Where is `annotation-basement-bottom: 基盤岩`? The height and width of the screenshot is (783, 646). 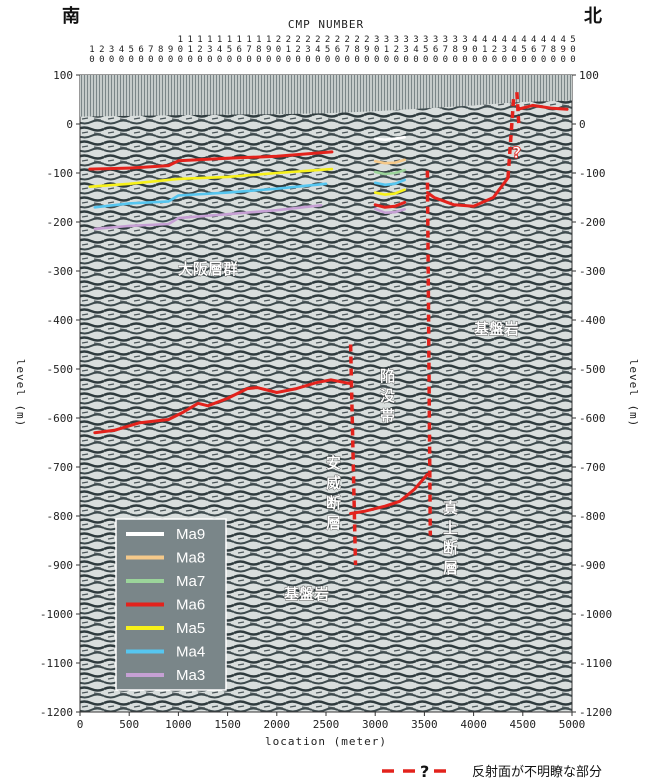
annotation-basement-bottom: 基盤岩 is located at coordinates (306, 594).